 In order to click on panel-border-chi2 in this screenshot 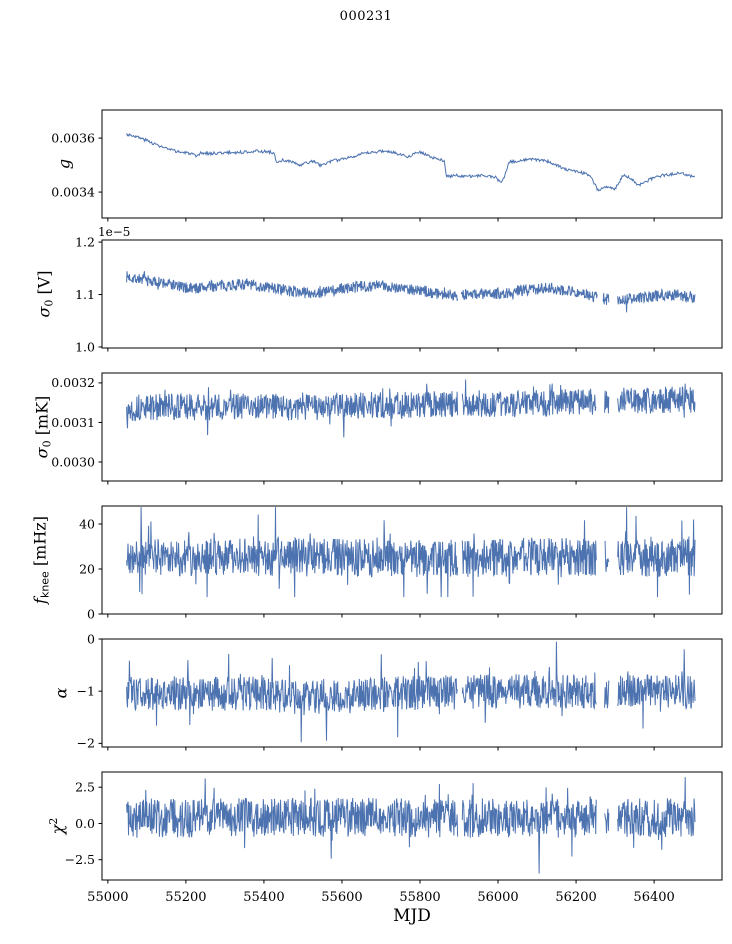, I will do `click(412, 826)`.